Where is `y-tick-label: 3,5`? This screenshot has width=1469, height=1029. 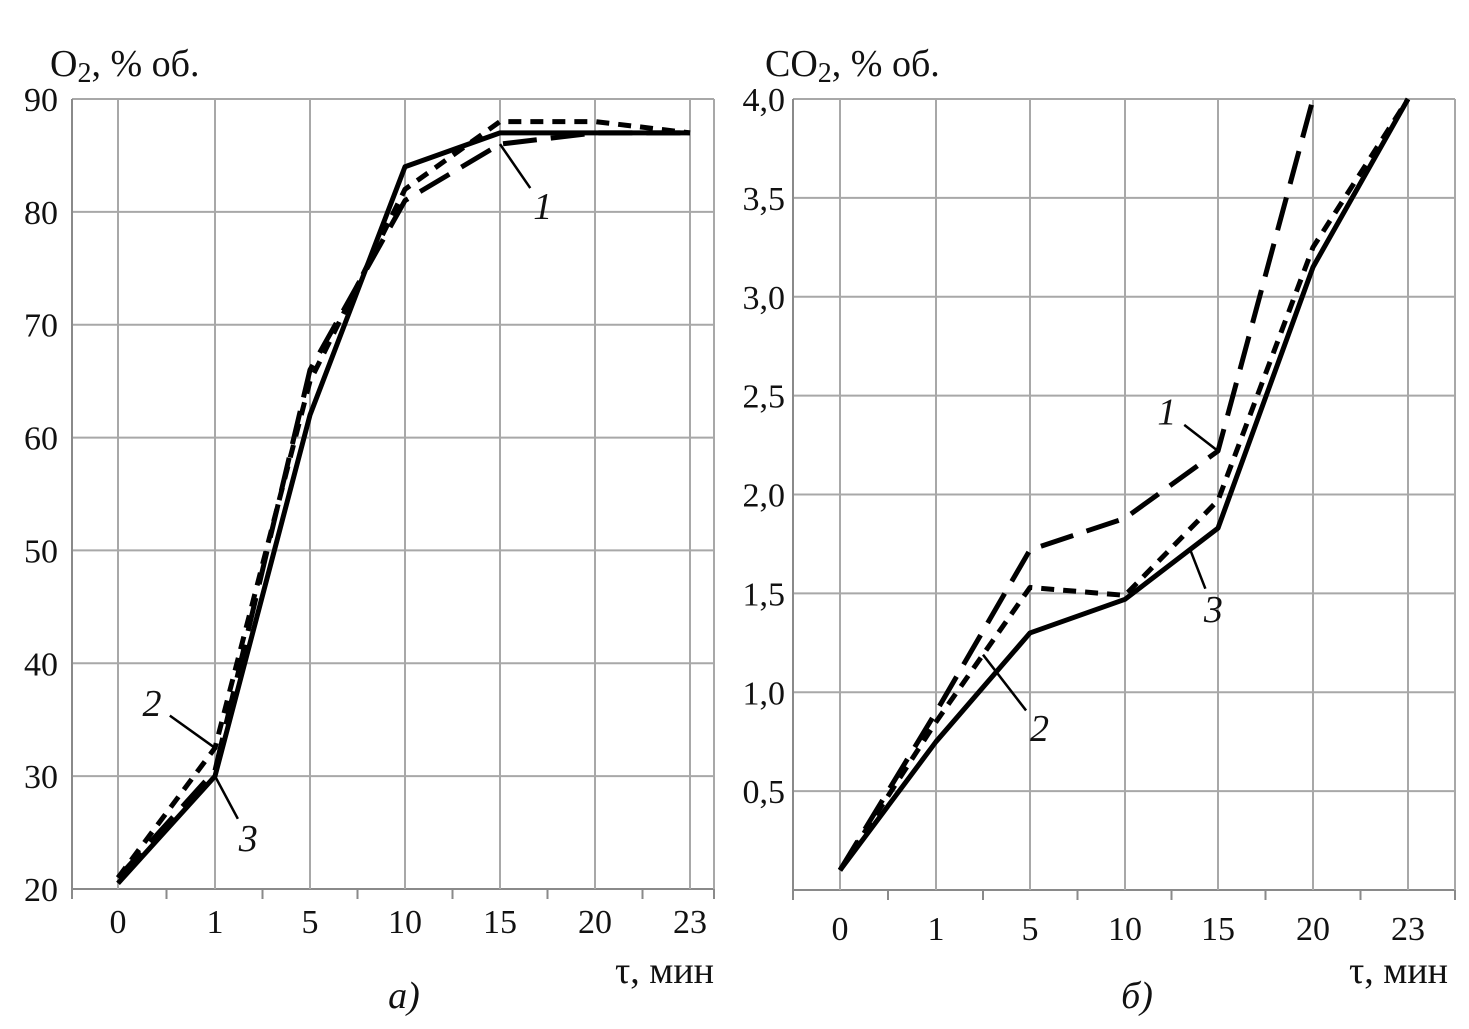 y-tick-label: 3,5 is located at coordinates (764, 199).